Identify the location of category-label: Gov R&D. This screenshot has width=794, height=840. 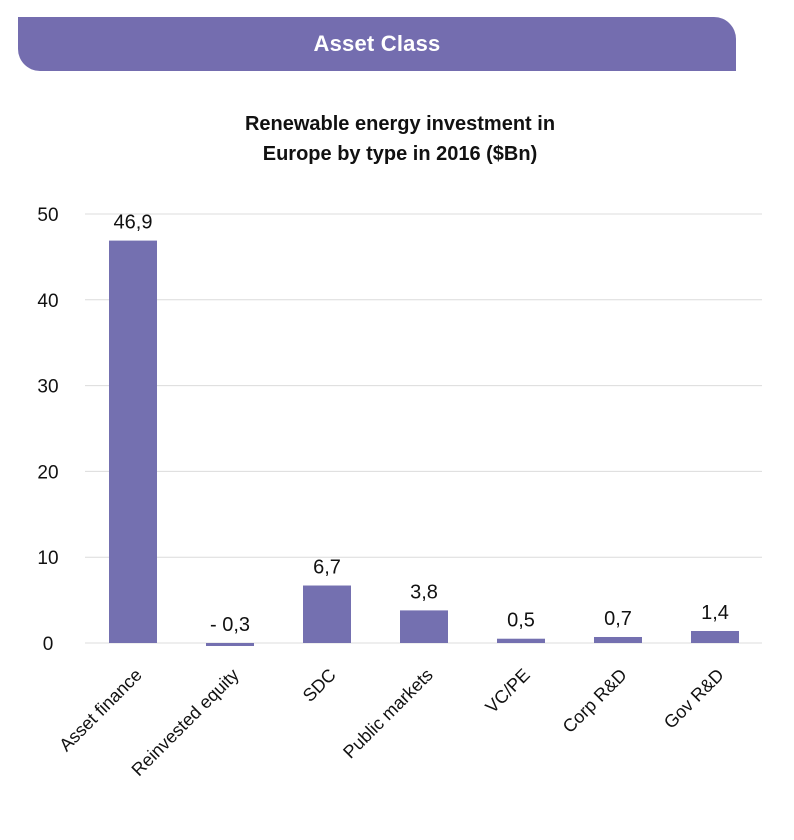
(694, 699).